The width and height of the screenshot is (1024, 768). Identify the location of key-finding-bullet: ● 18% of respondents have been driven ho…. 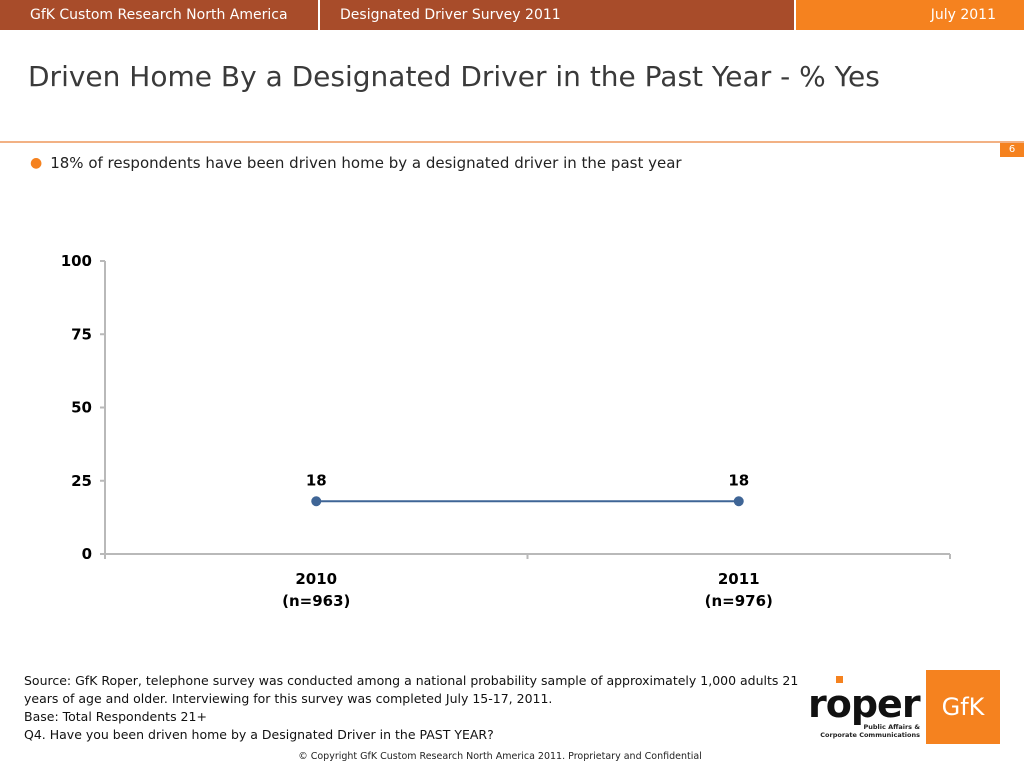
(356, 163).